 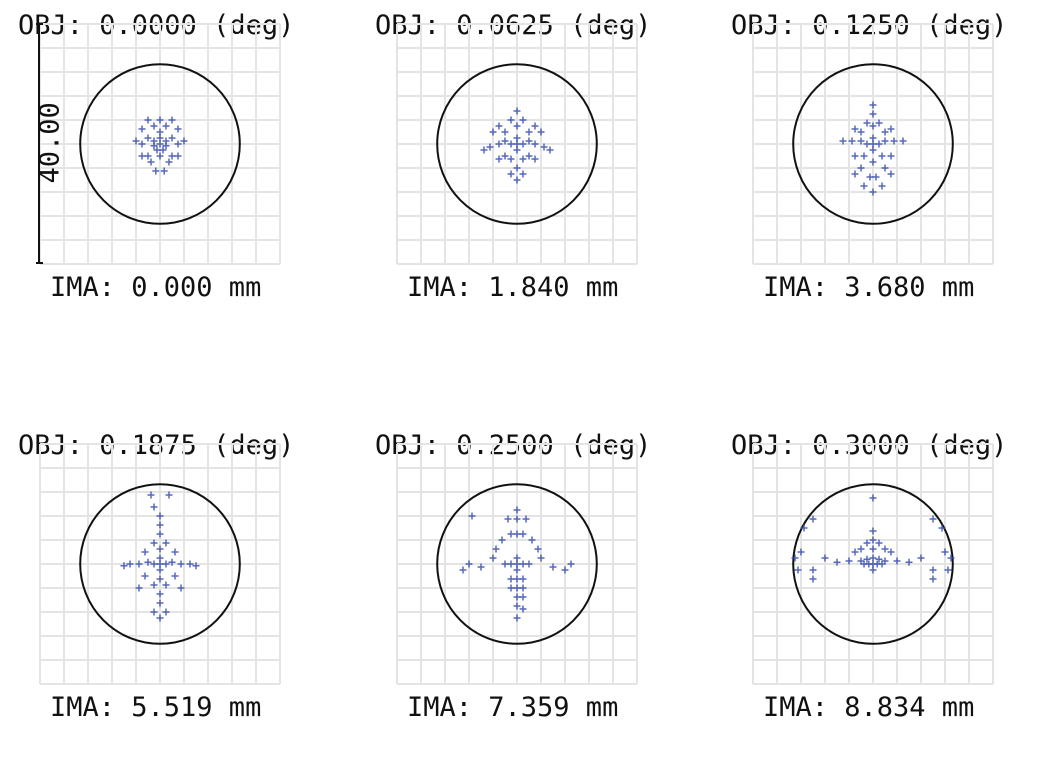 I want to click on spot-panel: OBJ: 0.2500 (deg) IMA: 7.359 mm, so click(x=553, y=585).